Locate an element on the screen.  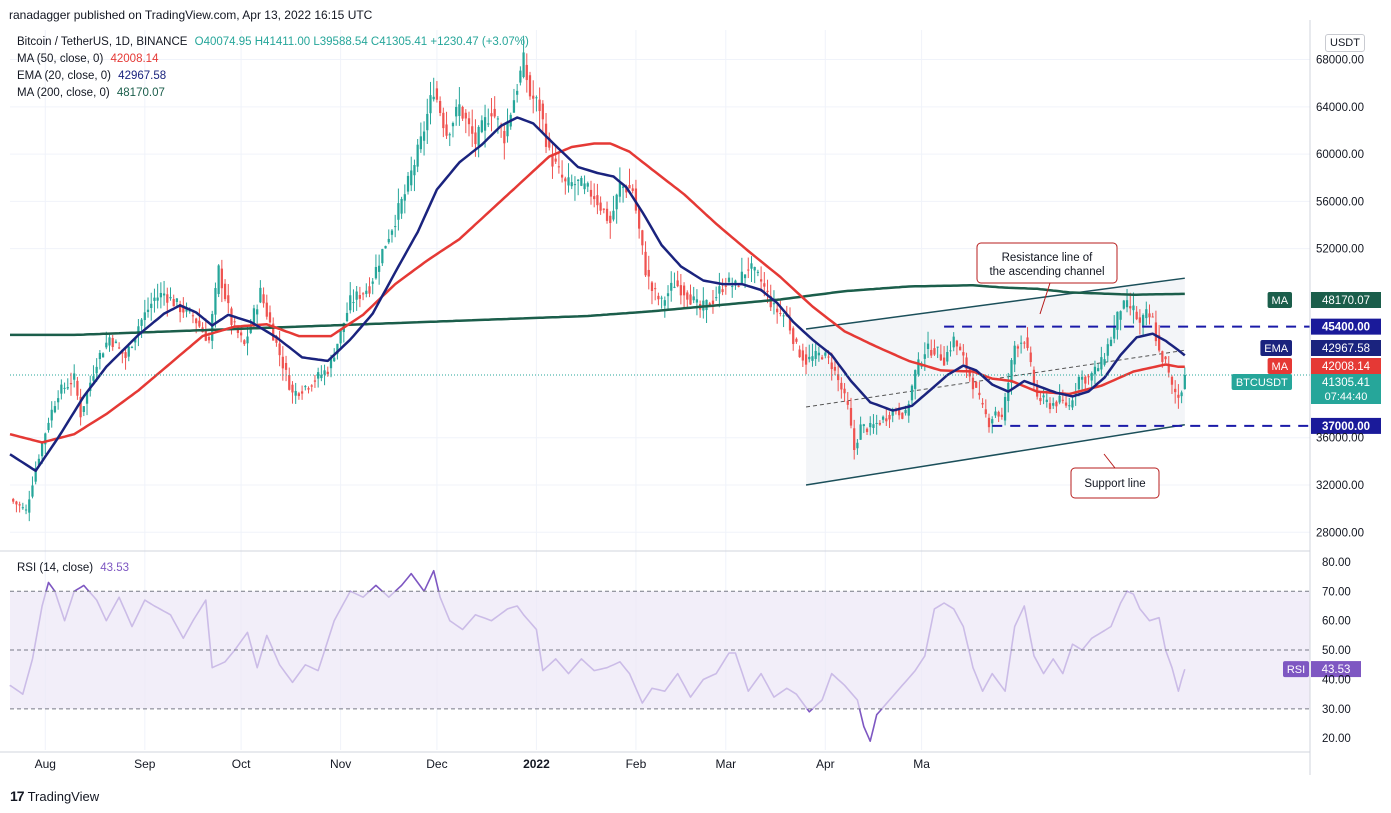
rsi-label: RSI (14, close) is located at coordinates (55, 568).